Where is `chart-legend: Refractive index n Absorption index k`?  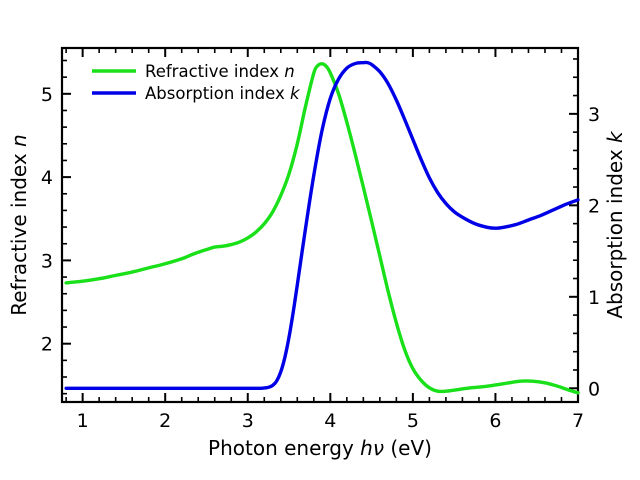 chart-legend: Refractive index n Absorption index k is located at coordinates (196, 82).